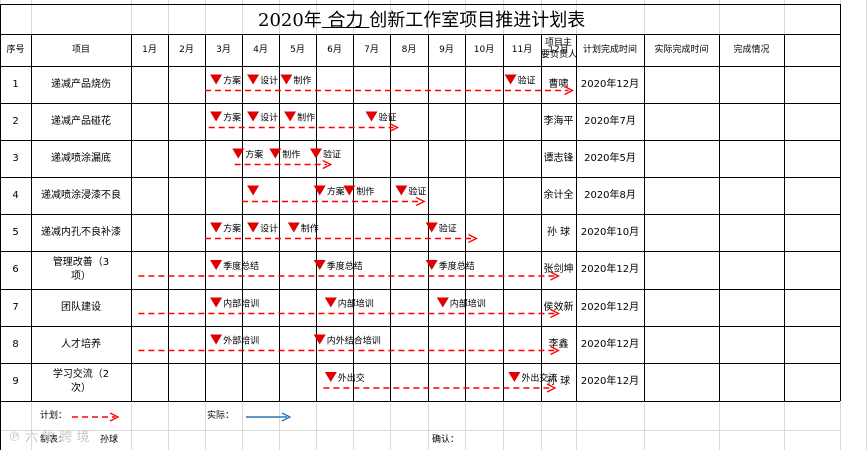 This screenshot has width=868, height=450. I want to click on row-planned: 2020年10月, so click(610, 232).